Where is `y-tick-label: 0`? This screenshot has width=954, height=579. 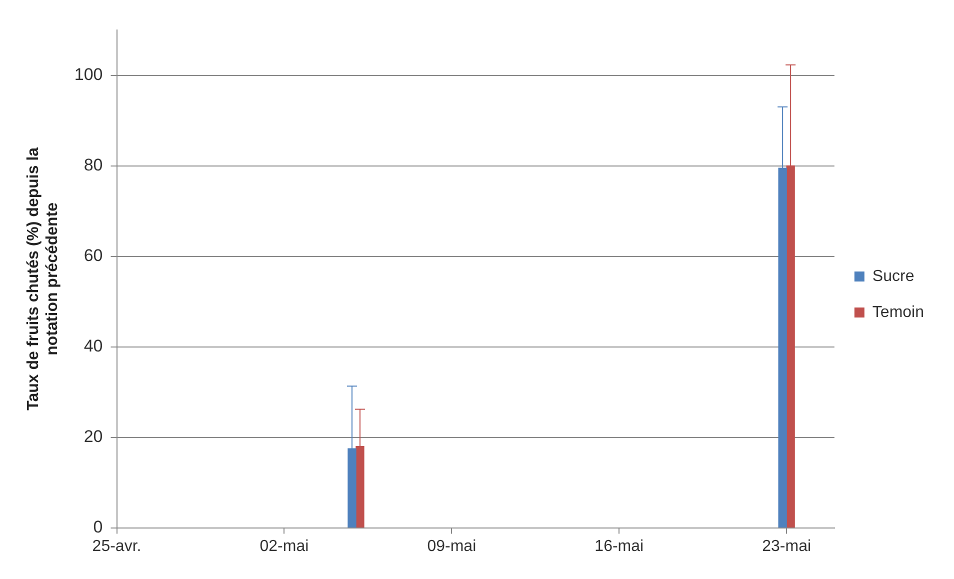 y-tick-label: 0 is located at coordinates (98, 526).